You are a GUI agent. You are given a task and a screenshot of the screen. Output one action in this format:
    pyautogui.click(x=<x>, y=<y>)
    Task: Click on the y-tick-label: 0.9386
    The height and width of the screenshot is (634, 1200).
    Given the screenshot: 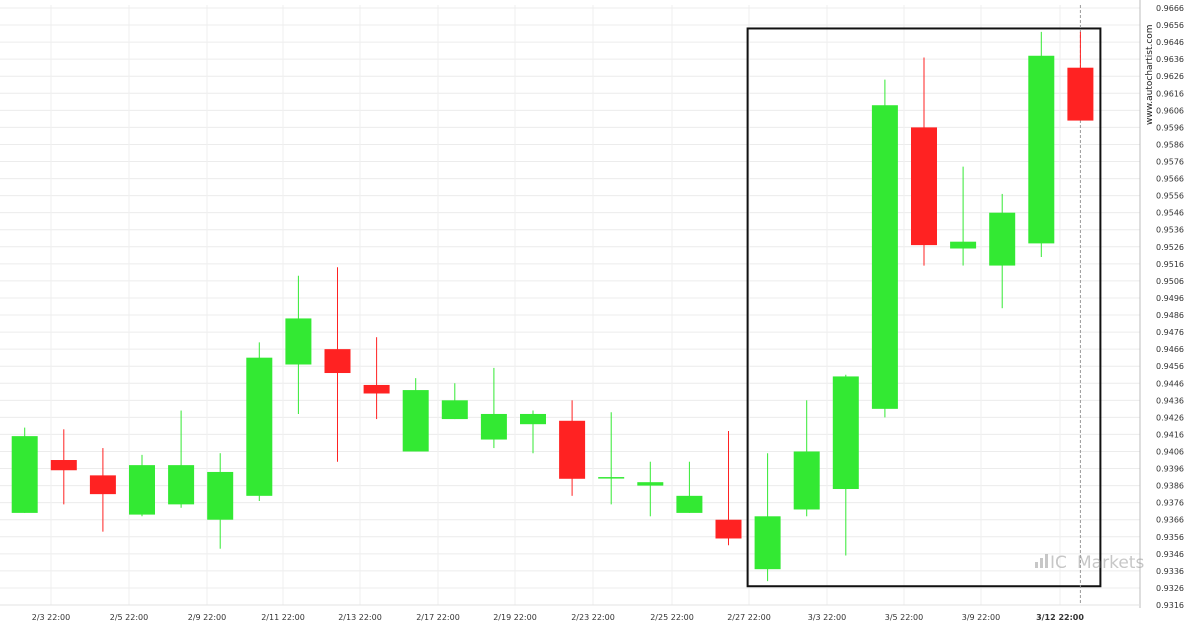 What is the action you would take?
    pyautogui.click(x=1170, y=486)
    